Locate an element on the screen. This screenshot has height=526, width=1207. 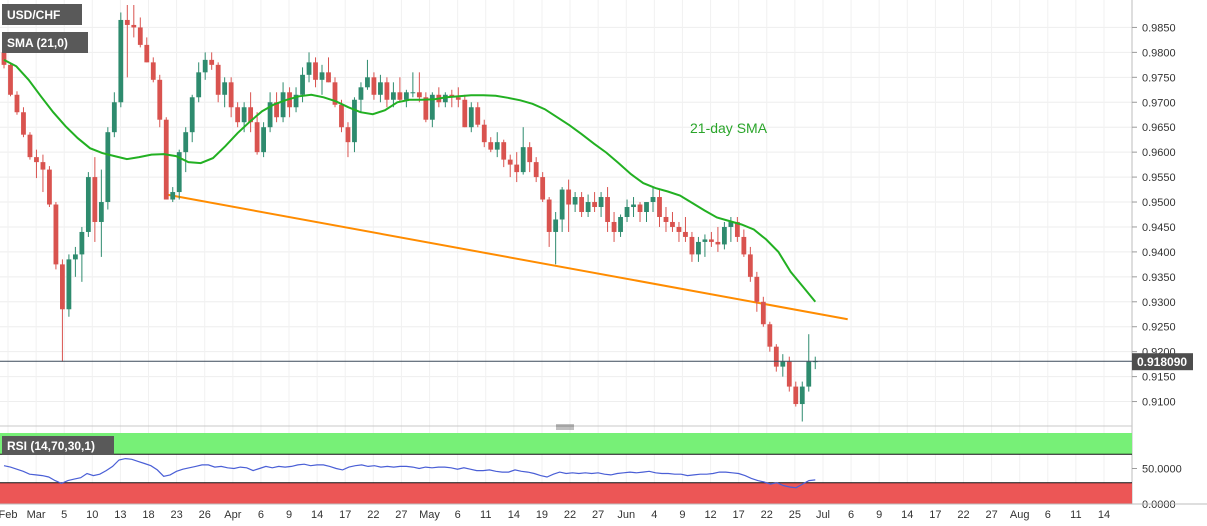
time-tick-label: 27 is located at coordinates (991, 515).